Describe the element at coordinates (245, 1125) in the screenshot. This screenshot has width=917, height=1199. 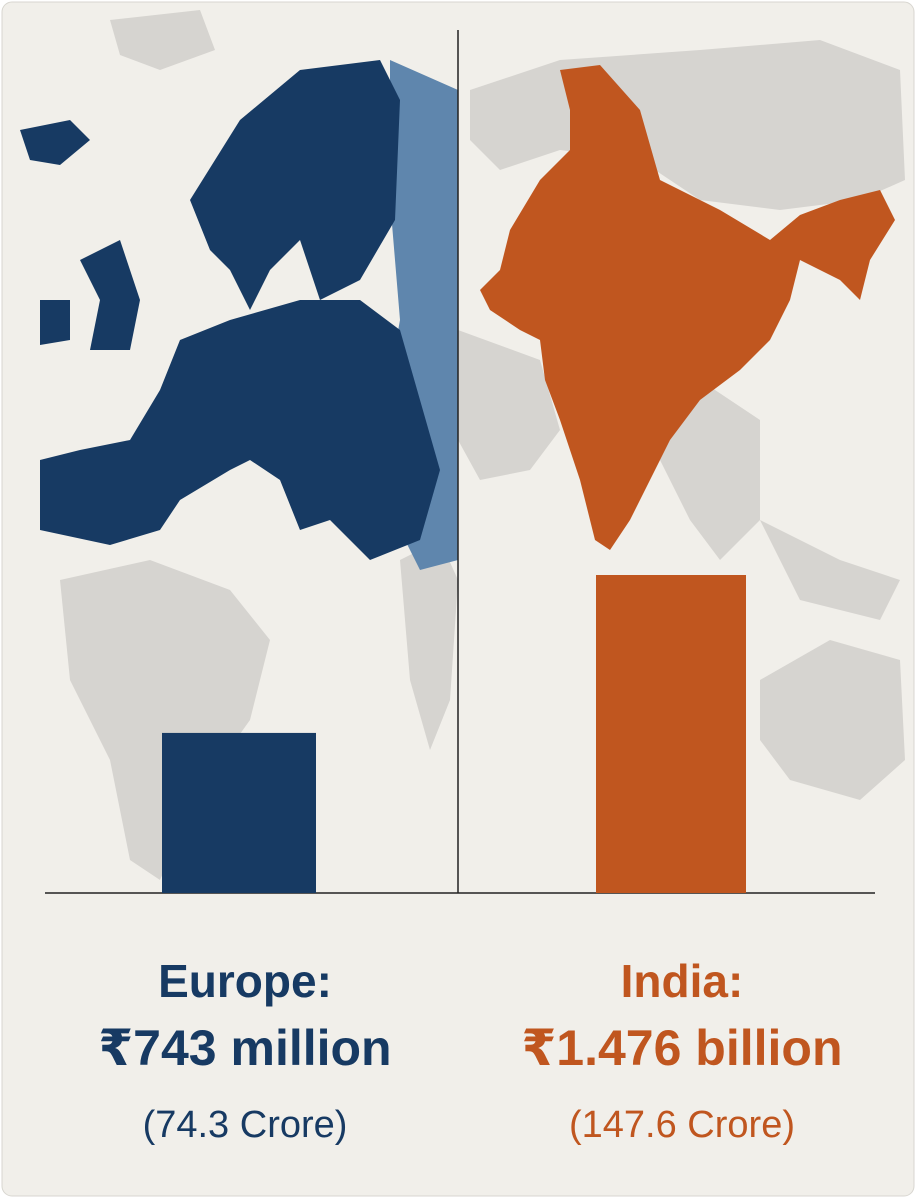
I see `secondary-label: (74.3 Crore)` at that location.